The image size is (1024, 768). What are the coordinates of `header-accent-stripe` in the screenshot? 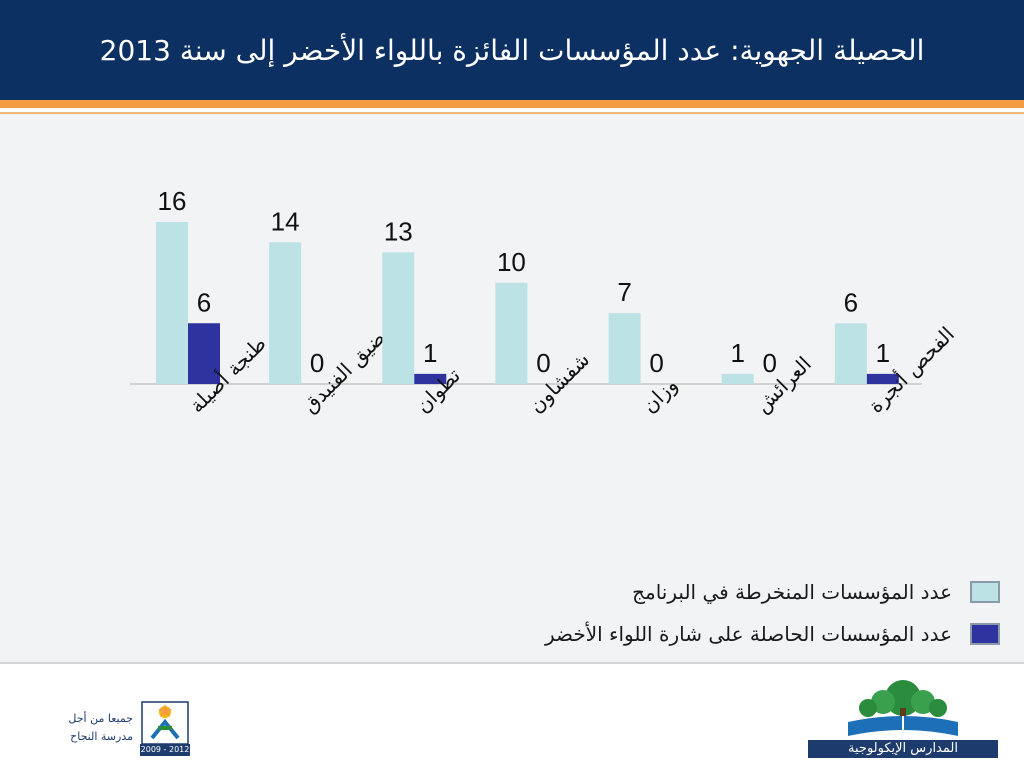 It's located at (512, 104).